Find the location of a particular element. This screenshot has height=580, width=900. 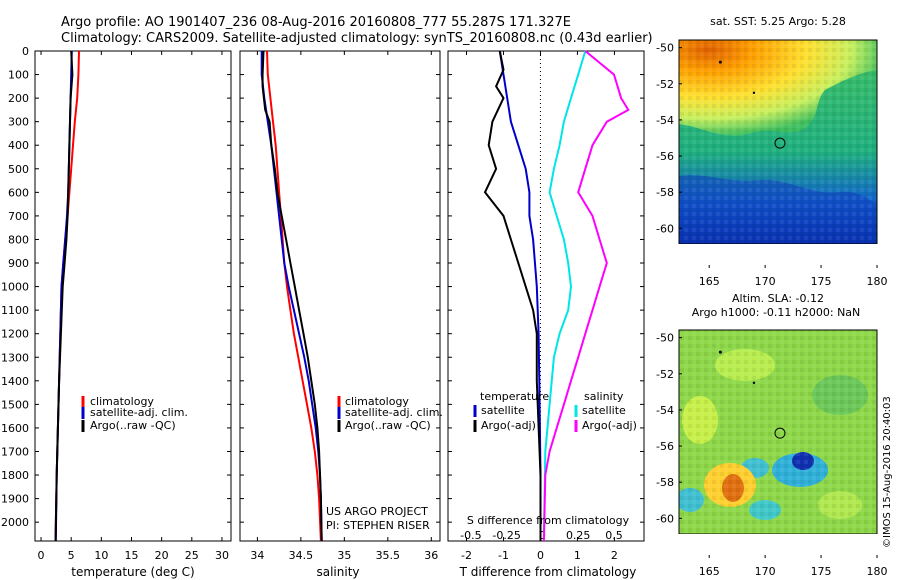

x-tick-label: 10 is located at coordinates (101, 555).